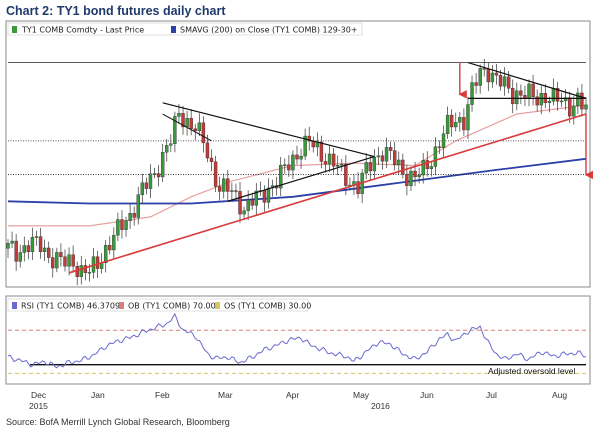 Image resolution: width=600 pixels, height=434 pixels. I want to click on flag-line, so click(187, 127).